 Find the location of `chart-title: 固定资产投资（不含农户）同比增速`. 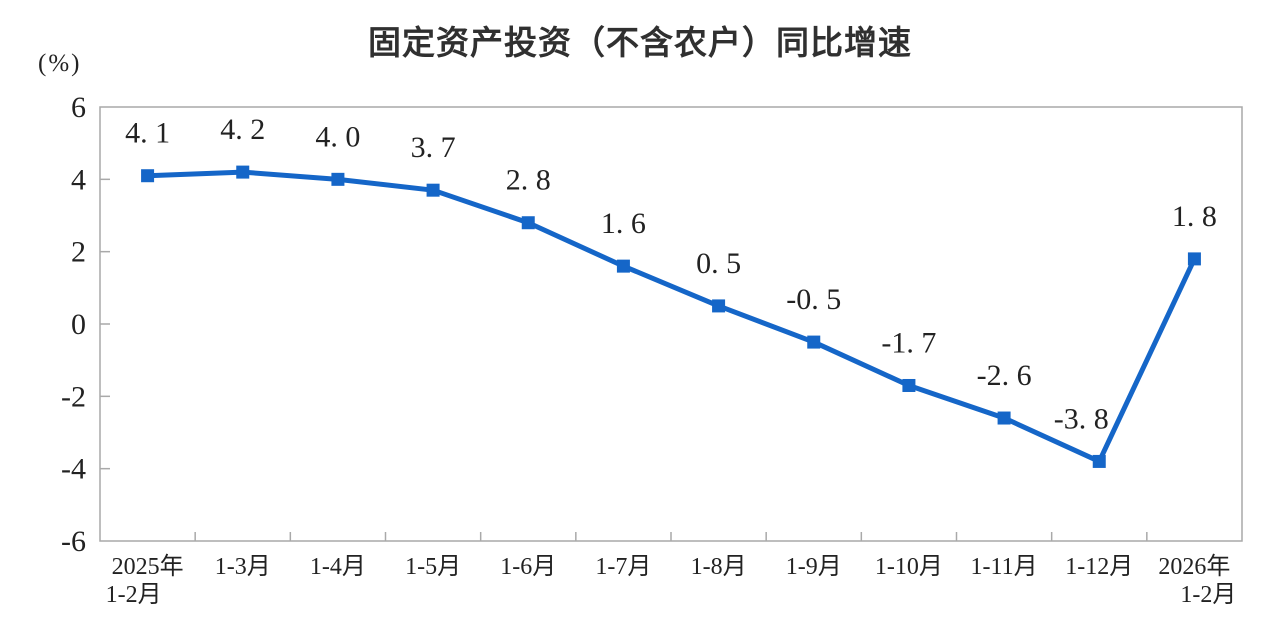

chart-title: 固定资产投资（不含农户）同比增速 is located at coordinates (640, 42).